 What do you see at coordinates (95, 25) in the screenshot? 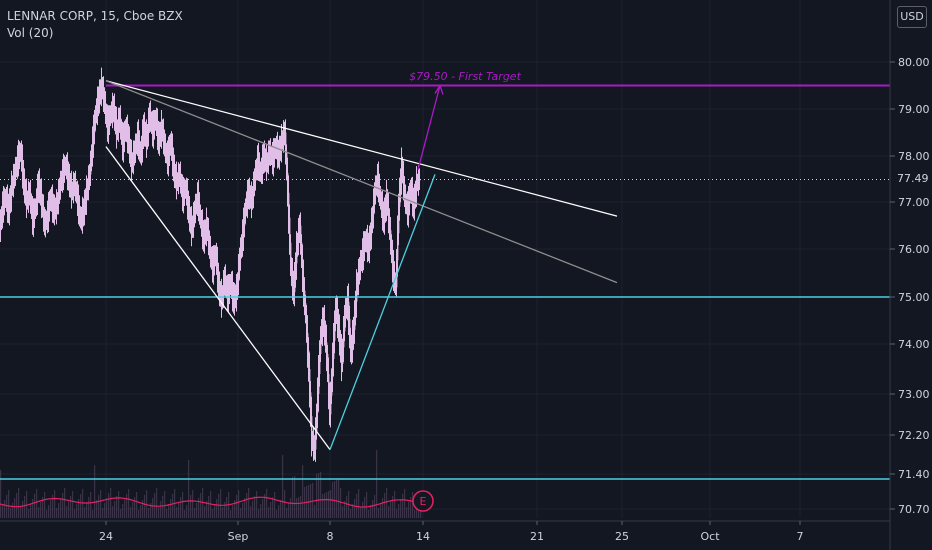
I see `chart-header: LENNAR CORP, 15, Cboe BZX Vol (20)` at bounding box center [95, 25].